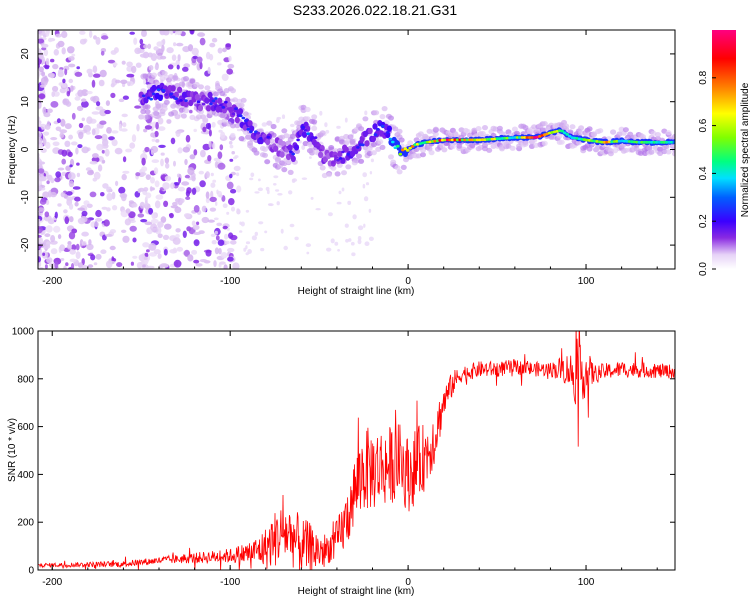  Describe the element at coordinates (12, 150) in the screenshot. I see `spectrogram-y-label: Frequency (Hz)` at that location.